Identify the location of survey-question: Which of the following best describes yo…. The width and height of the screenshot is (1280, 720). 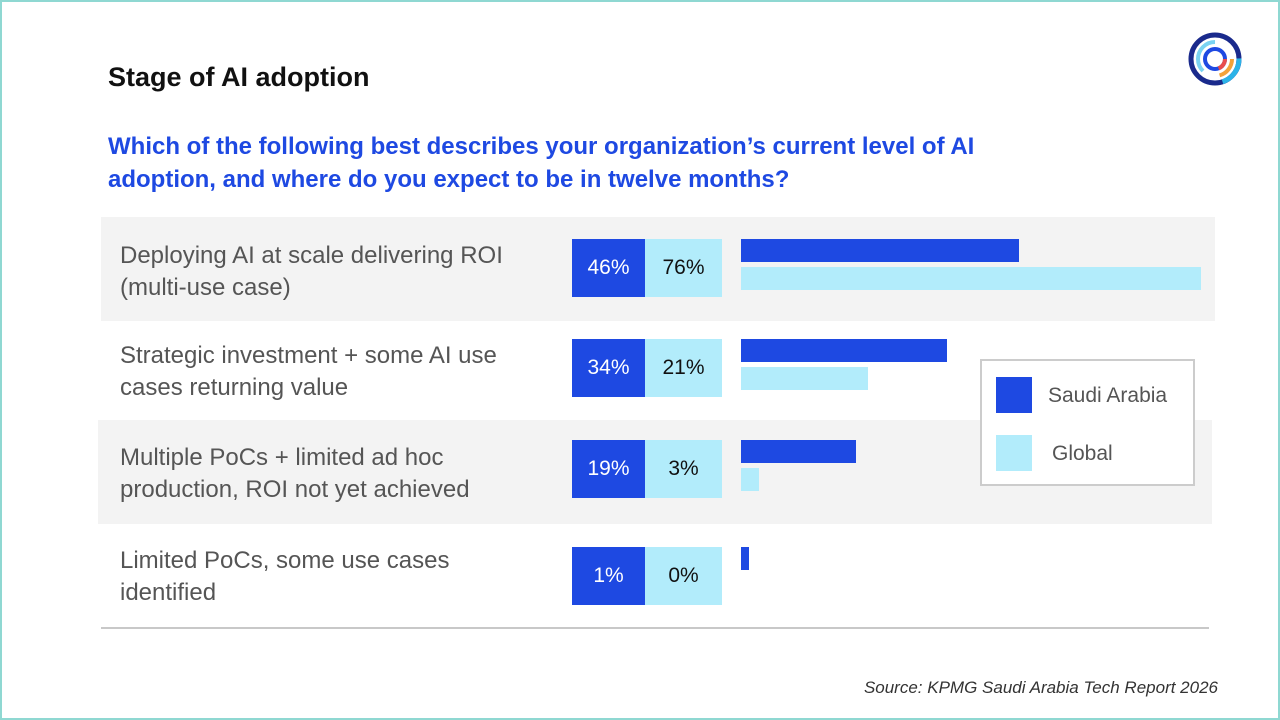
(608, 163).